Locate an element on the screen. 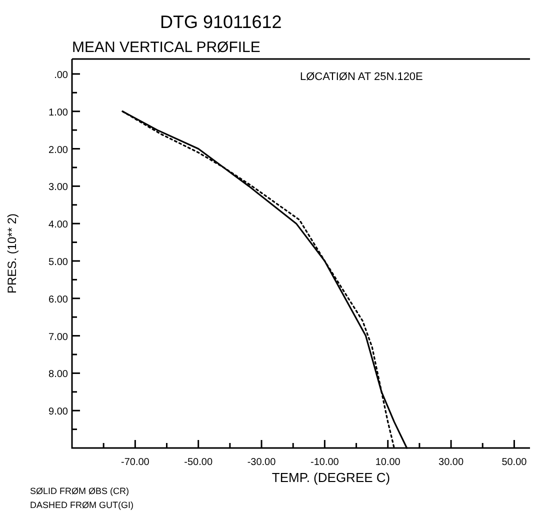  x-tick-label: 50.00 is located at coordinates (515, 462).